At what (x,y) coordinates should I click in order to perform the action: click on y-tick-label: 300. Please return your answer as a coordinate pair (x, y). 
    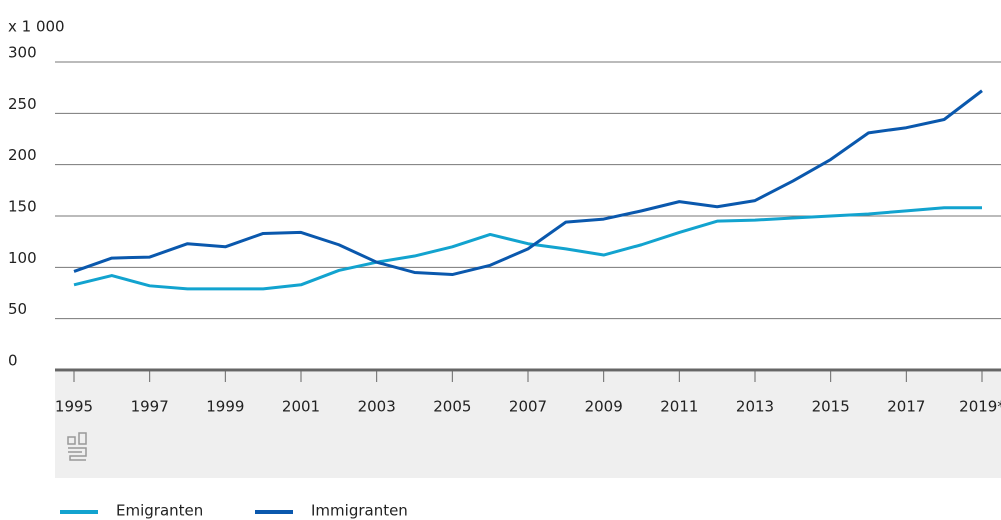
    Looking at the image, I should click on (22, 53).